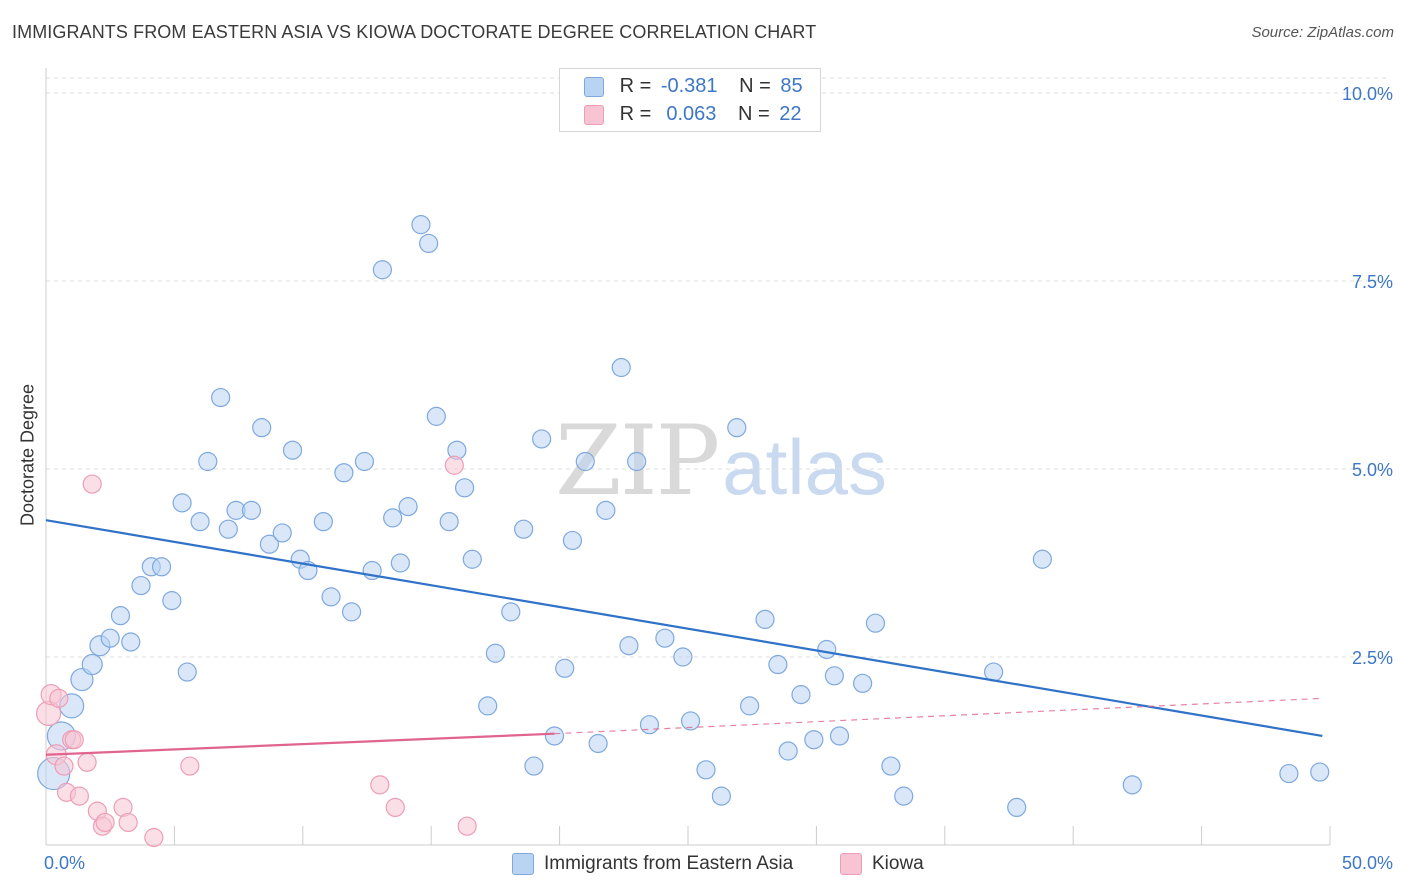  I want to click on x-tick-label-max: 50.0%, so click(1367, 863).